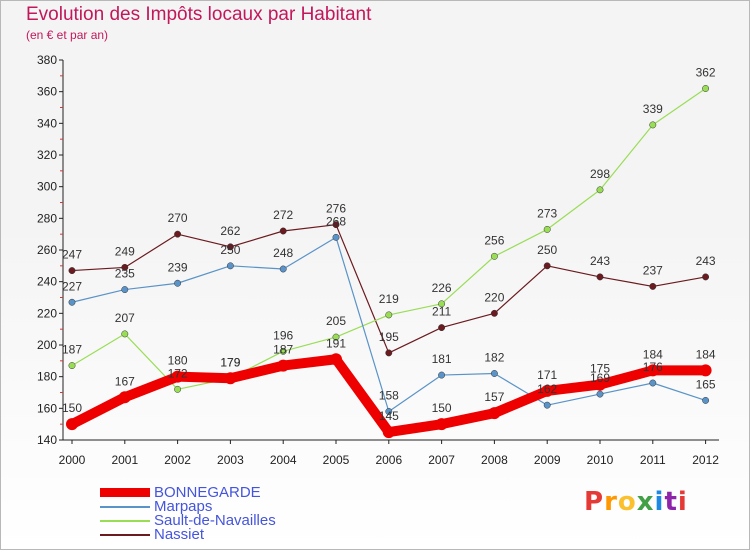 This screenshot has width=750, height=550. Describe the element at coordinates (230, 231) in the screenshot. I see `data-label: 262` at that location.